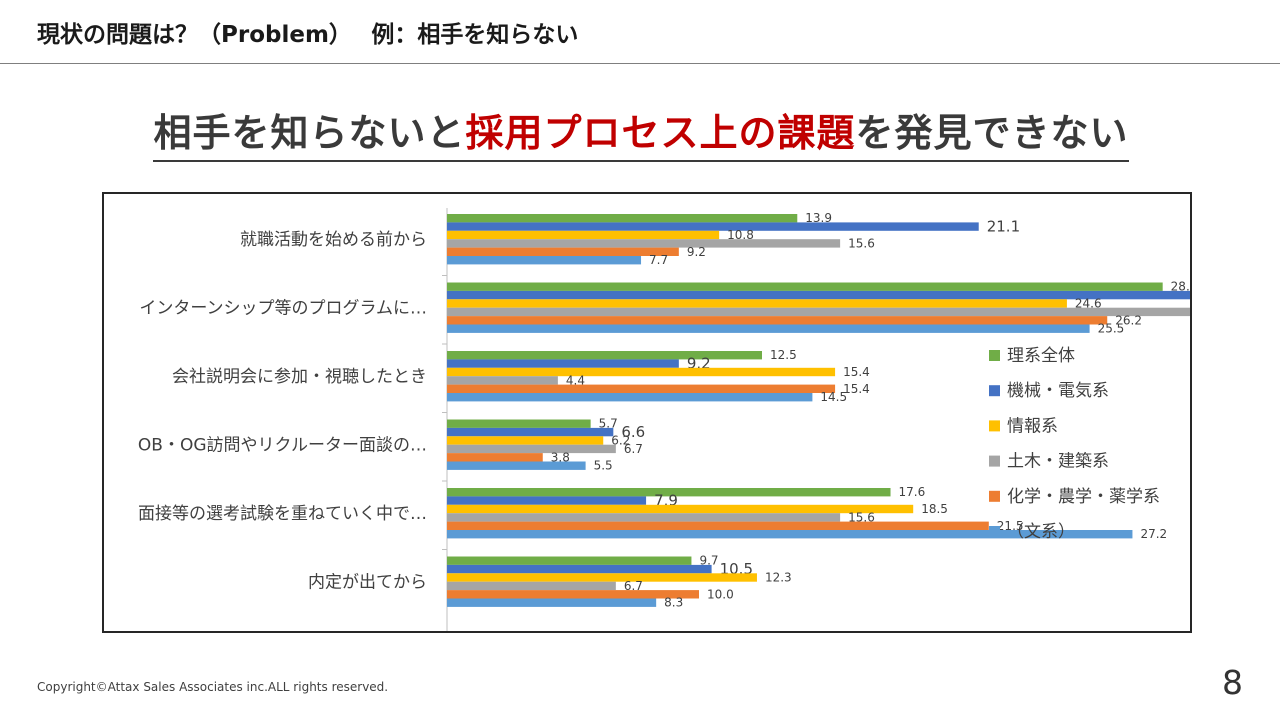  What do you see at coordinates (633, 432) in the screenshot?
I see `data-label: 6.6` at bounding box center [633, 432].